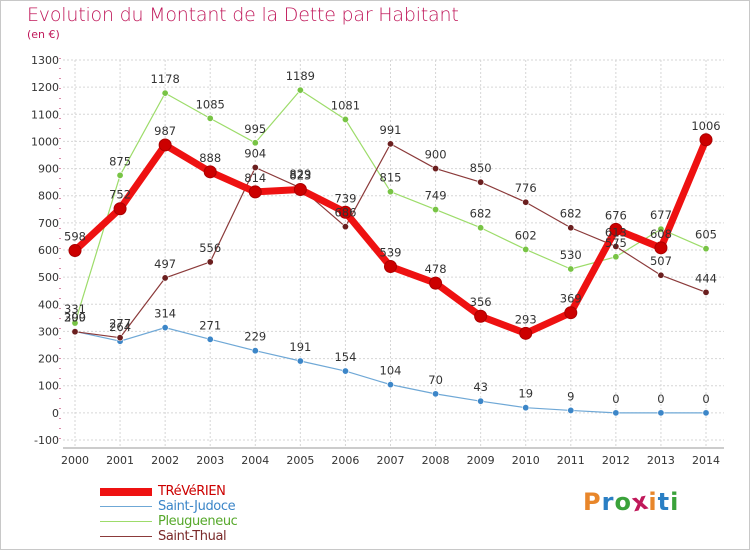  Describe the element at coordinates (481, 302) in the screenshot. I see `data-label: 356` at that location.